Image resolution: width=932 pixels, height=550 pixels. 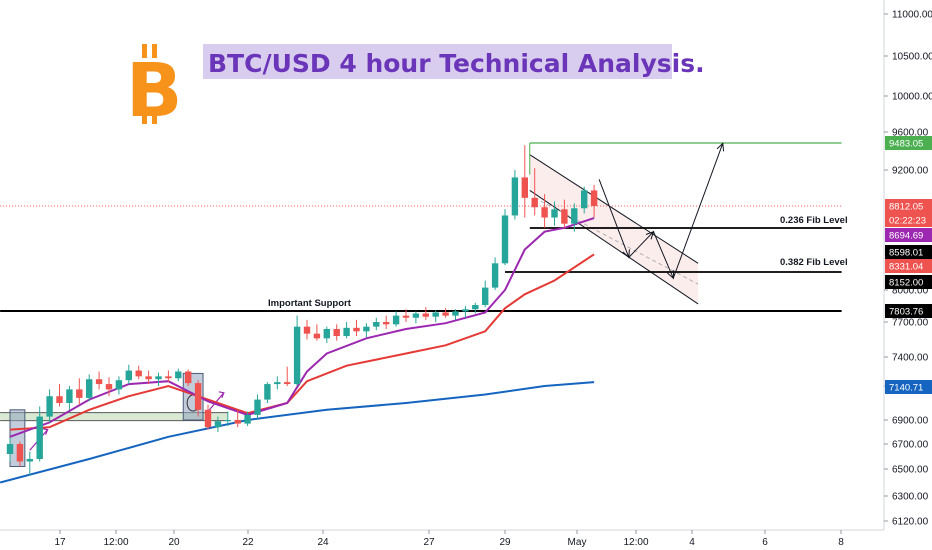 I want to click on x-tick-label: 27, so click(x=429, y=542).